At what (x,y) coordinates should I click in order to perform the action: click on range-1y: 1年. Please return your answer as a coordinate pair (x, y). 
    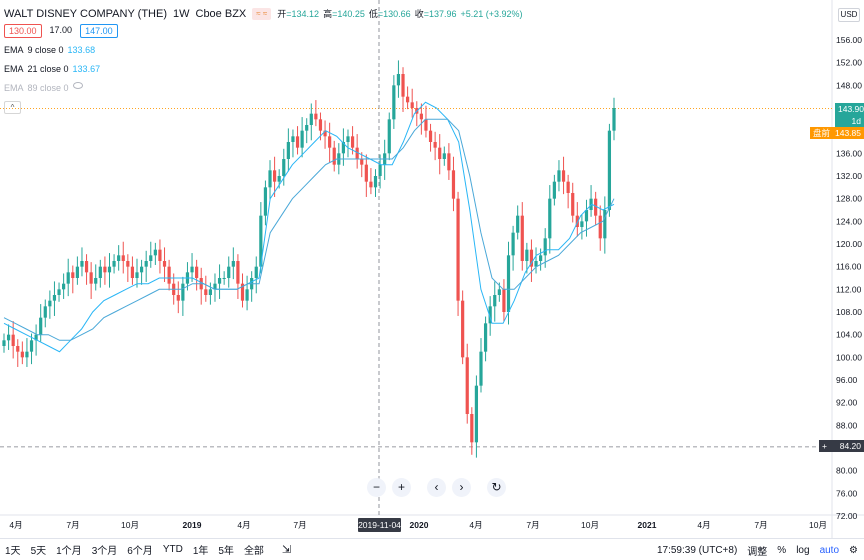
    Looking at the image, I should click on (200, 551).